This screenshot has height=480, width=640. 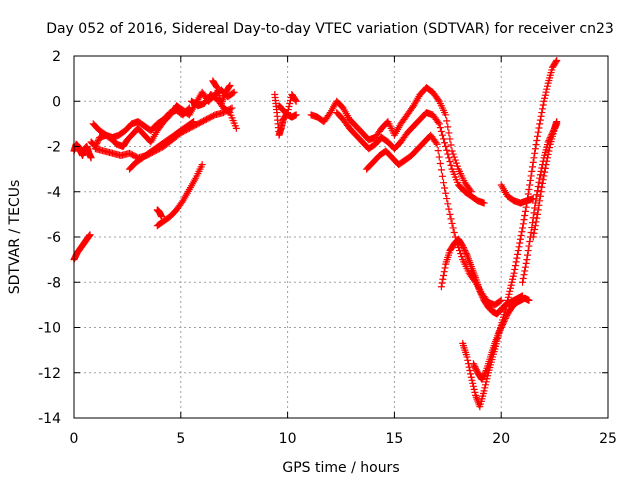 I want to click on y-tick-label: -10, so click(x=49, y=329).